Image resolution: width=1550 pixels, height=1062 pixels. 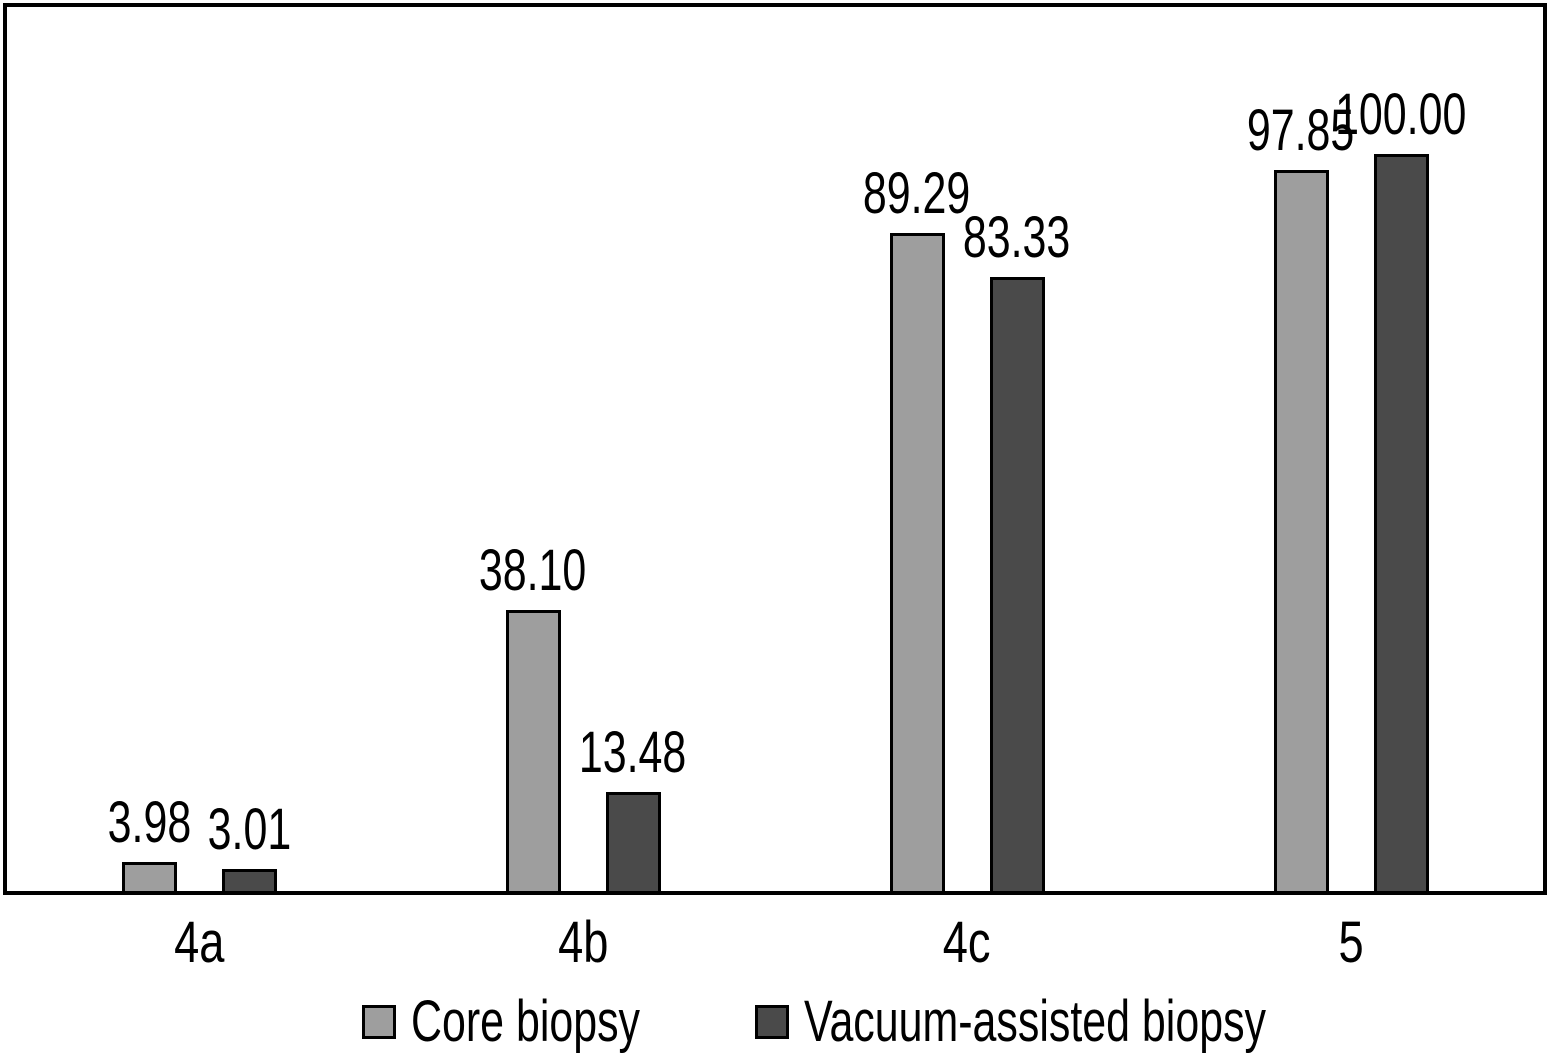 I want to click on category-label-4a: 4a, so click(x=199, y=942).